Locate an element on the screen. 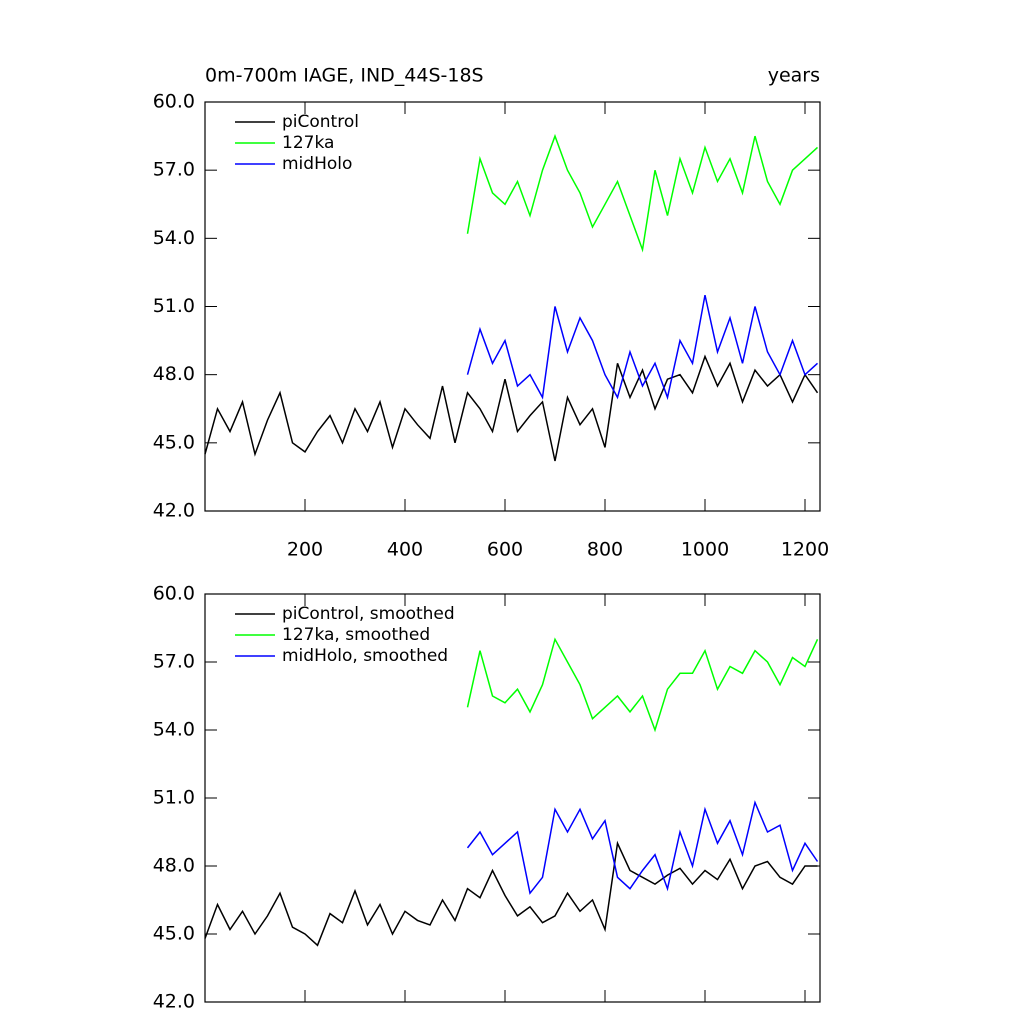 This screenshot has width=1024, height=1024. x-tick-label: 1200 is located at coordinates (805, 550).